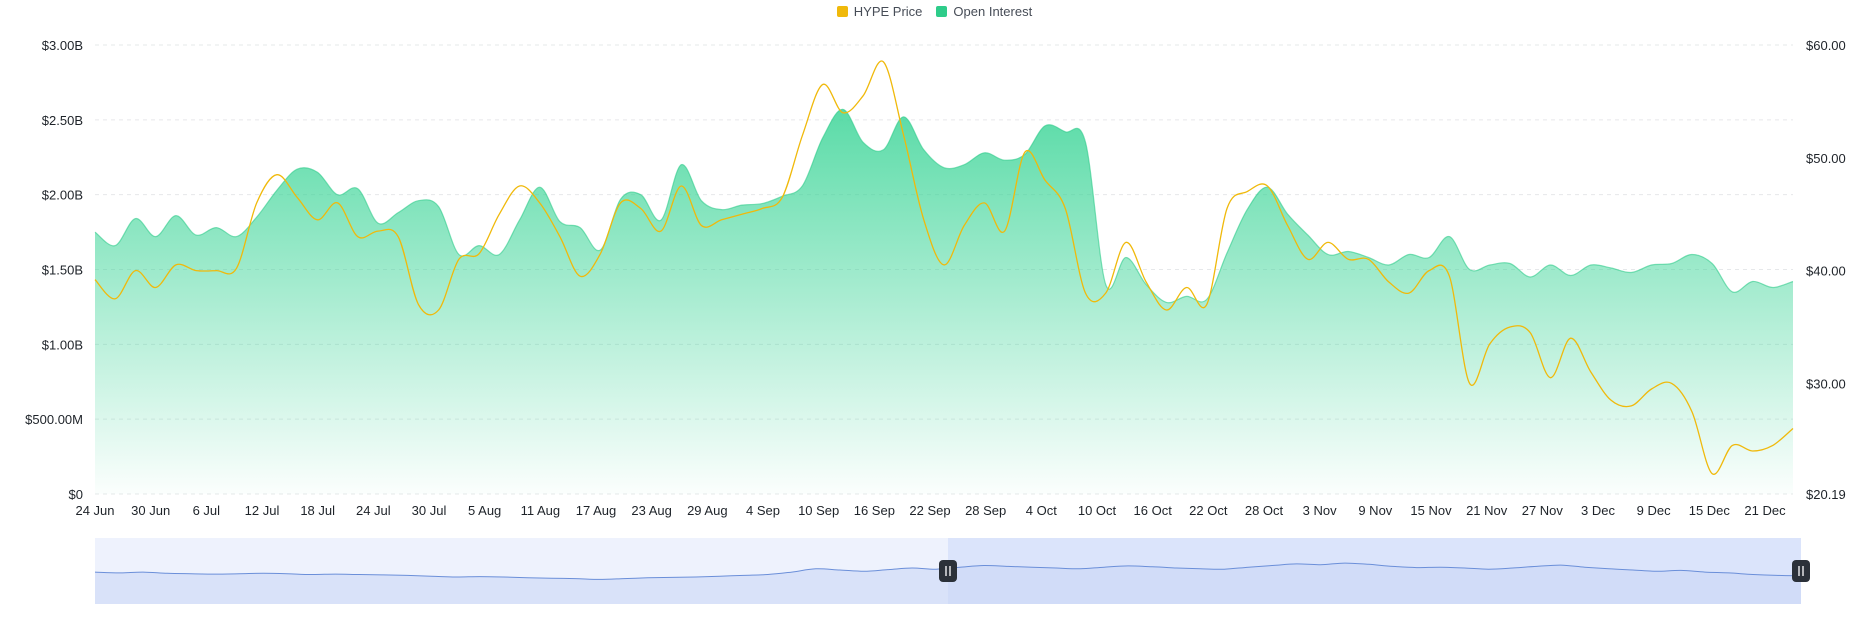 The image size is (1869, 618). I want to click on x-tick-label: 22 Oct, so click(1208, 510).